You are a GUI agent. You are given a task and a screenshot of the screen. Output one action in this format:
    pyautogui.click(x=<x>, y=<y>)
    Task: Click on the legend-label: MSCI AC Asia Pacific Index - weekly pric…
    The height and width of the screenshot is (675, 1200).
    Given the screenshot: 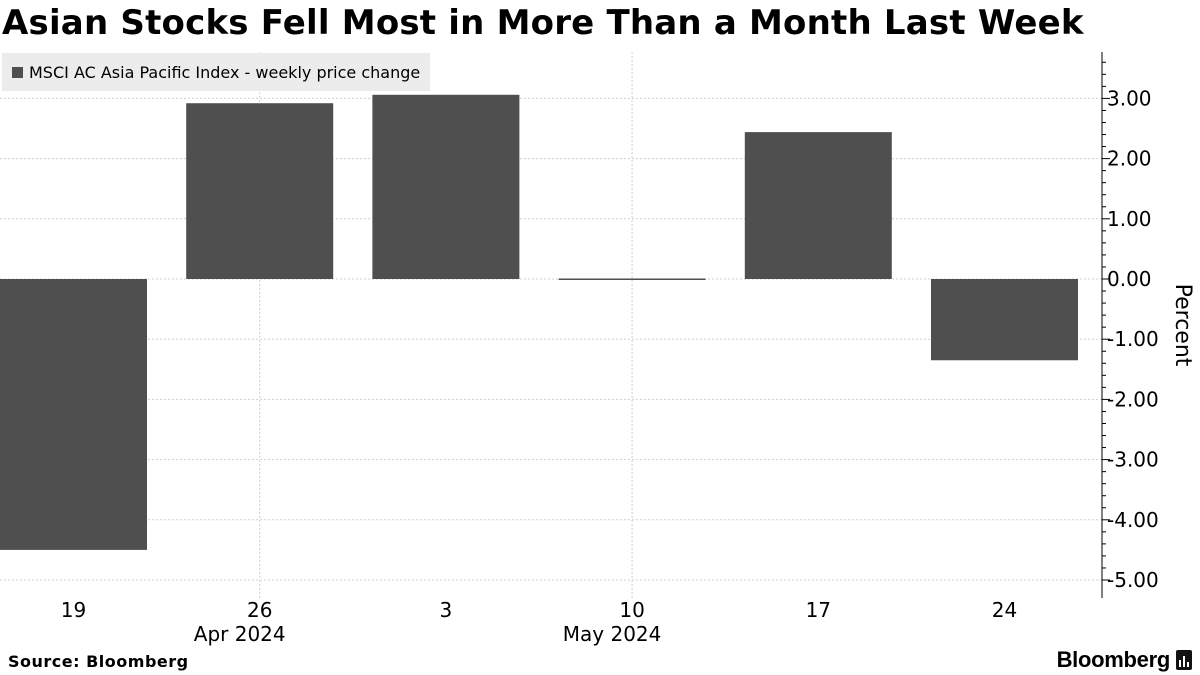 What is the action you would take?
    pyautogui.click(x=225, y=72)
    